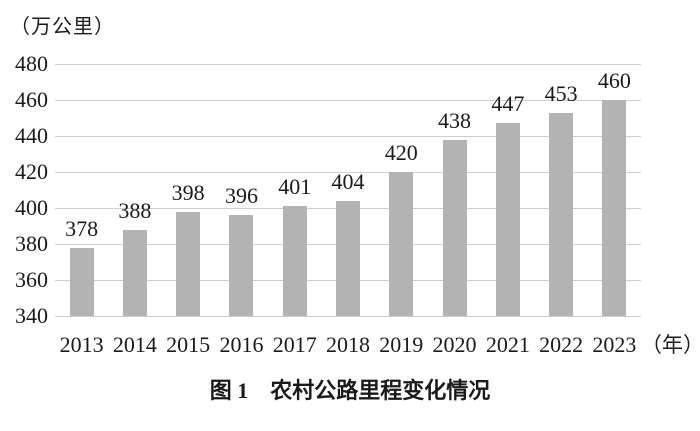  What do you see at coordinates (348, 181) in the screenshot?
I see `value-label-2018: 404` at bounding box center [348, 181].